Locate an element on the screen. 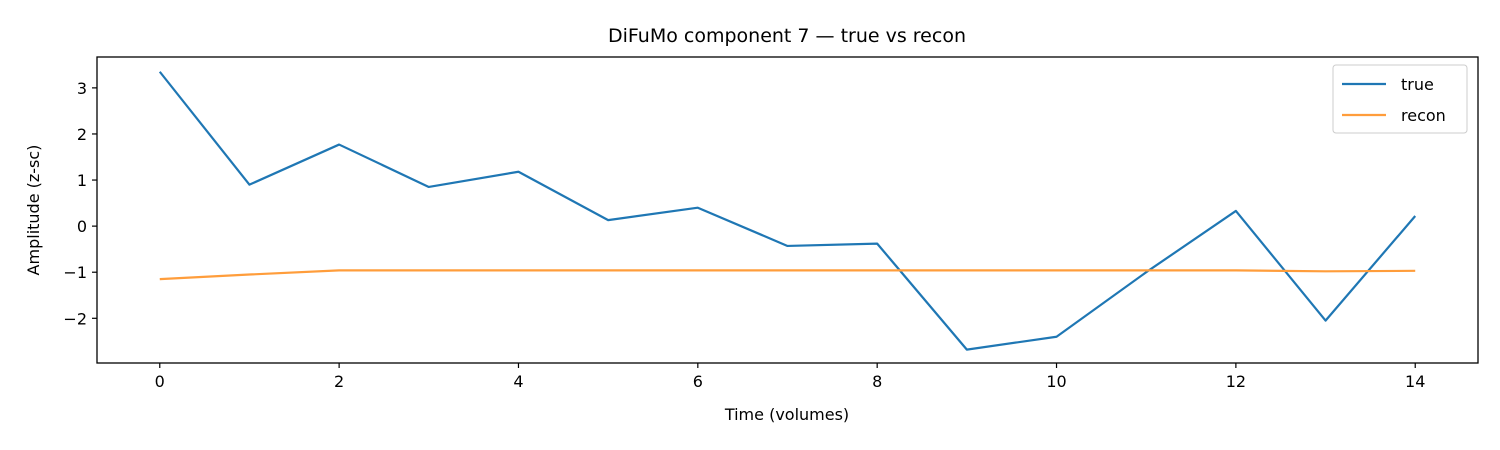 This screenshot has width=1500, height=450. y-tick-label: −1 is located at coordinates (75, 272).